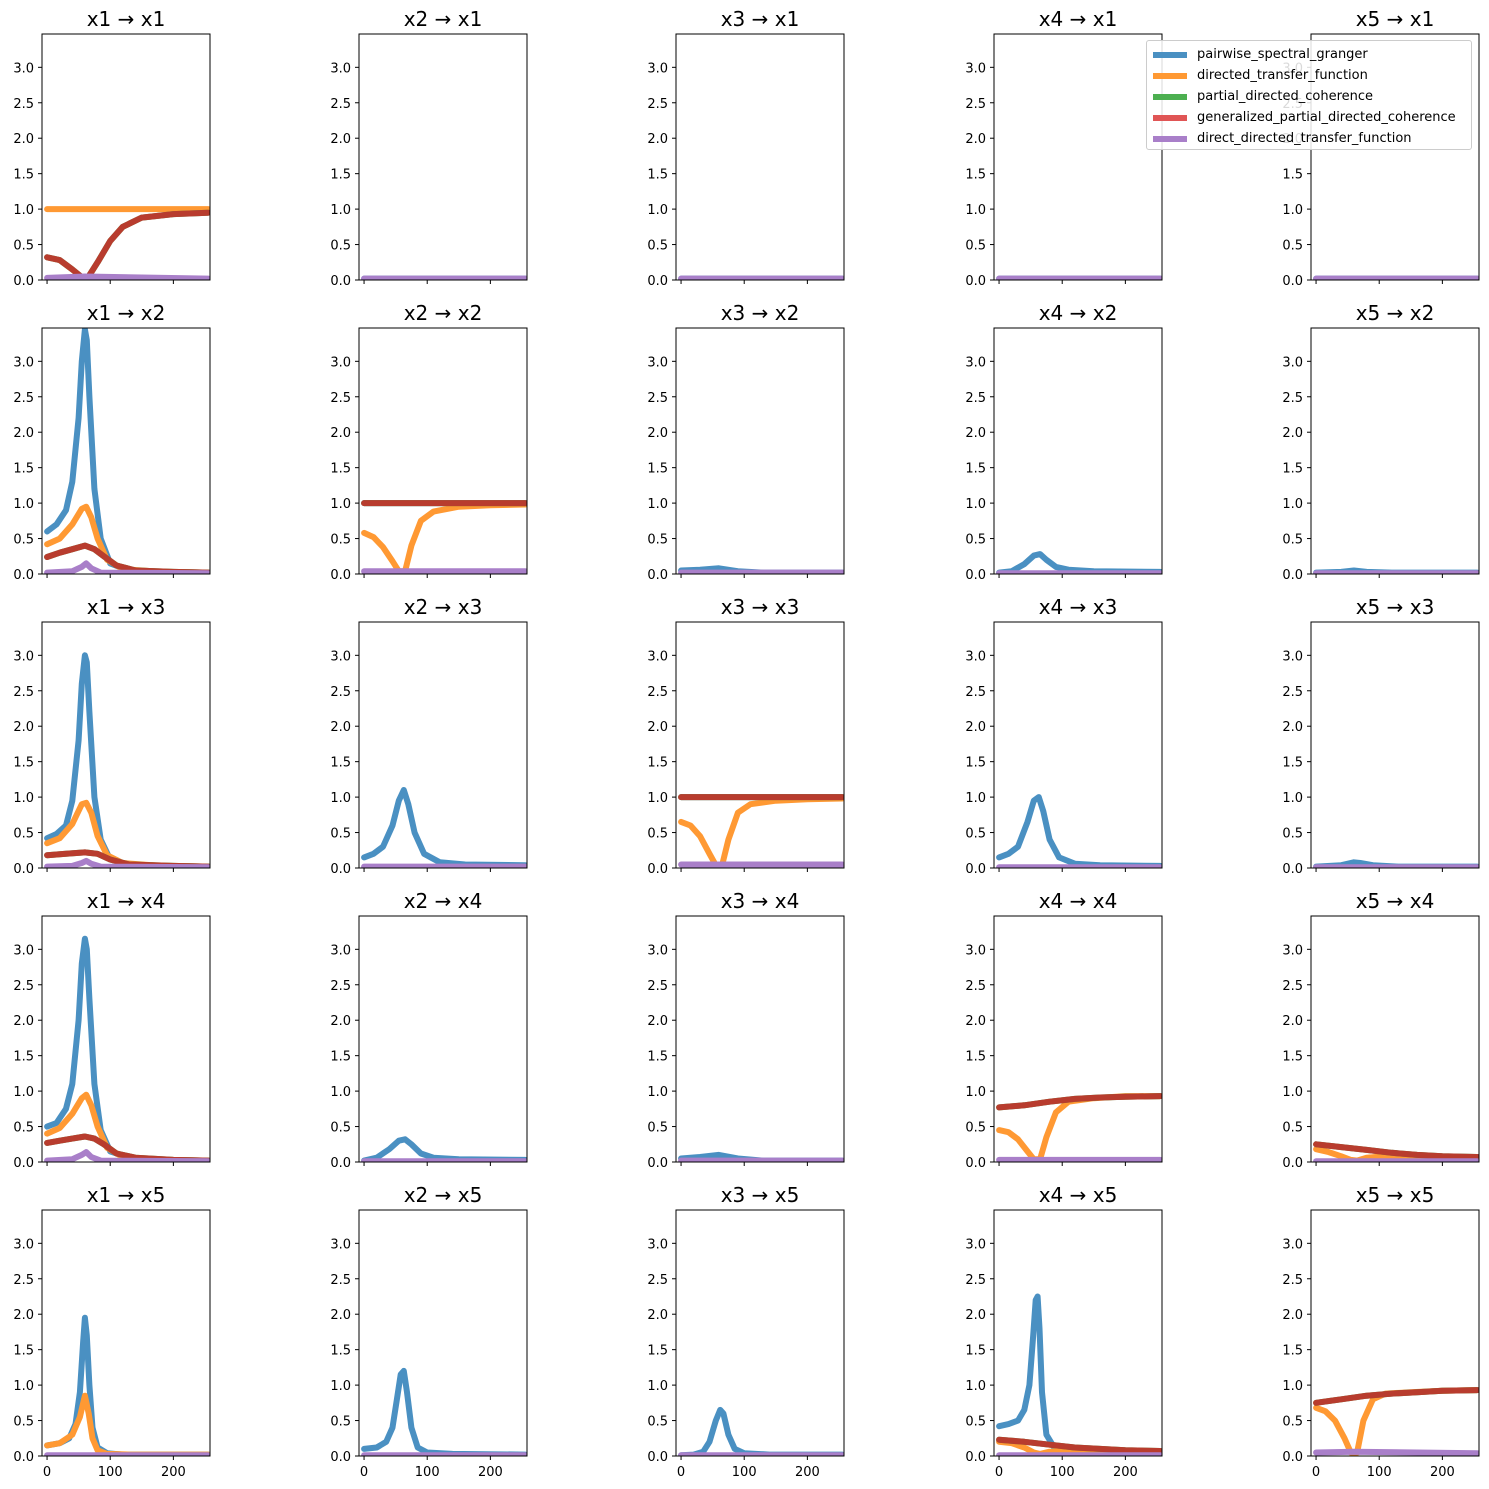 Image resolution: width=1489 pixels, height=1489 pixels. I want to click on subplot-1: x1 → x1 0.0 0.5 1.0 1.5 2.0 2.5 3.0, so click(112, 148).